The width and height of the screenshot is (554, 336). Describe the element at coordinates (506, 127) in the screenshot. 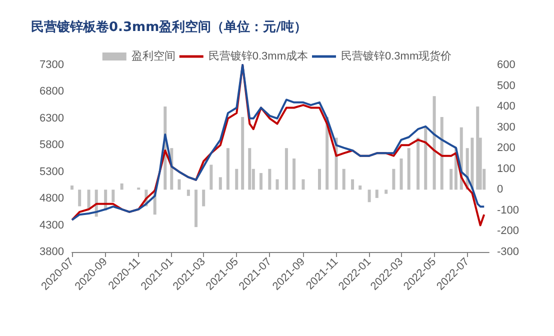

I see `y2-tick-label: 300` at that location.